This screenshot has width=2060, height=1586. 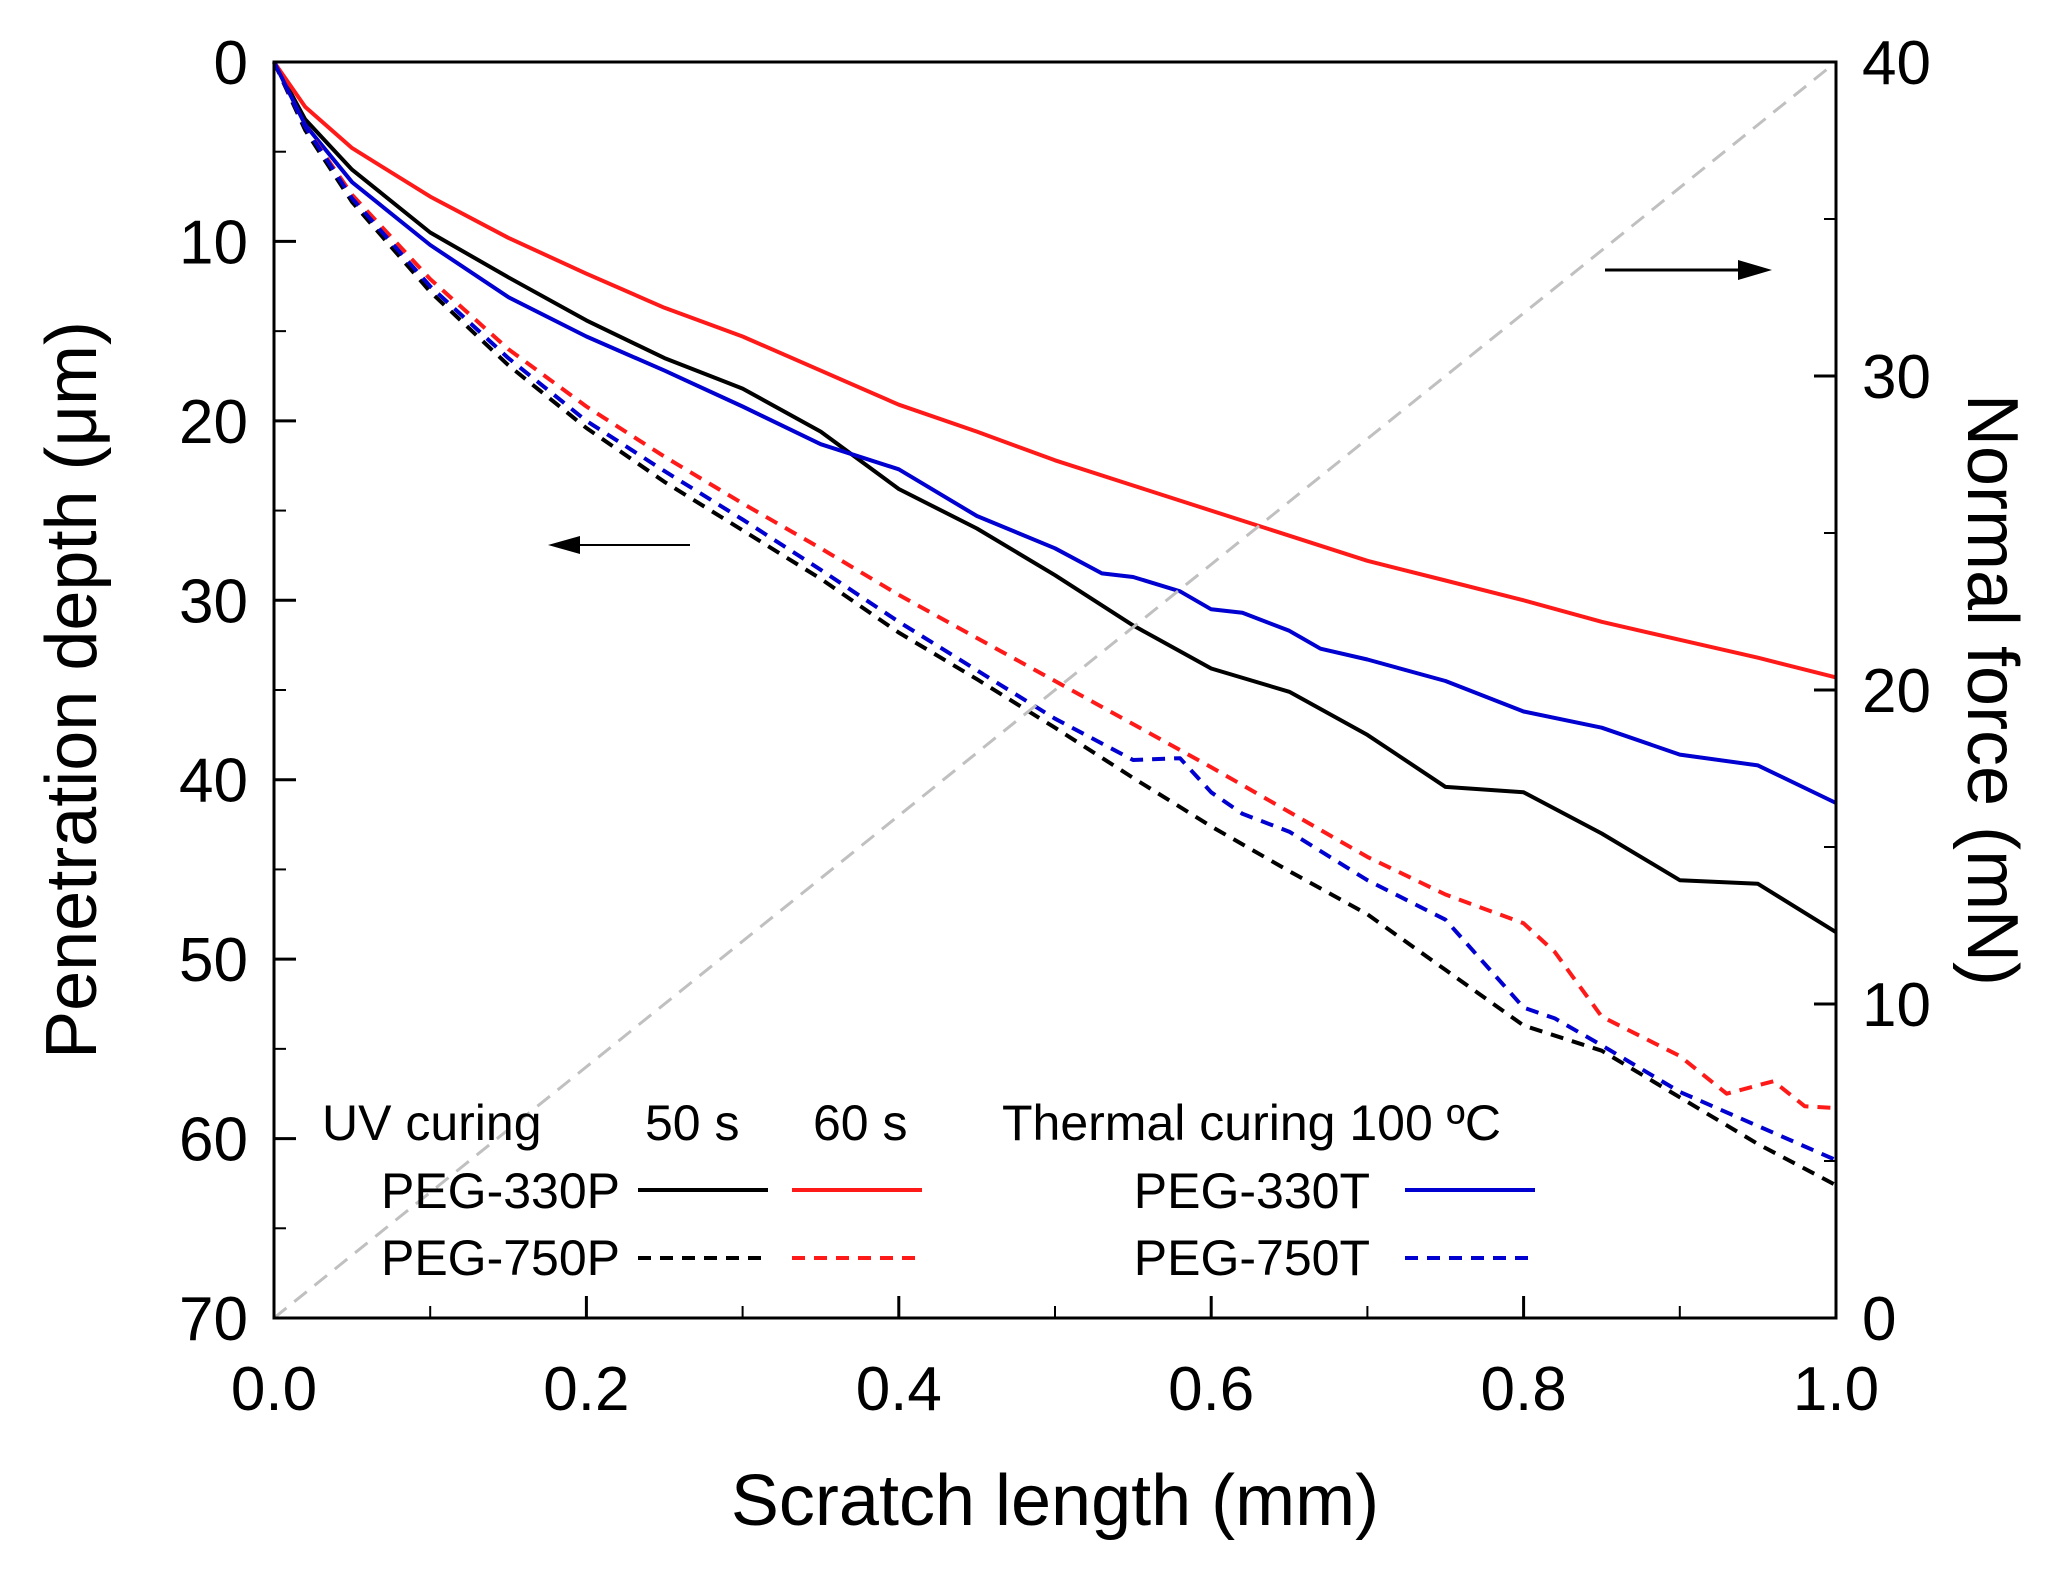 What do you see at coordinates (1896, 1005) in the screenshot?
I see `y2-tick-label: 10` at bounding box center [1896, 1005].